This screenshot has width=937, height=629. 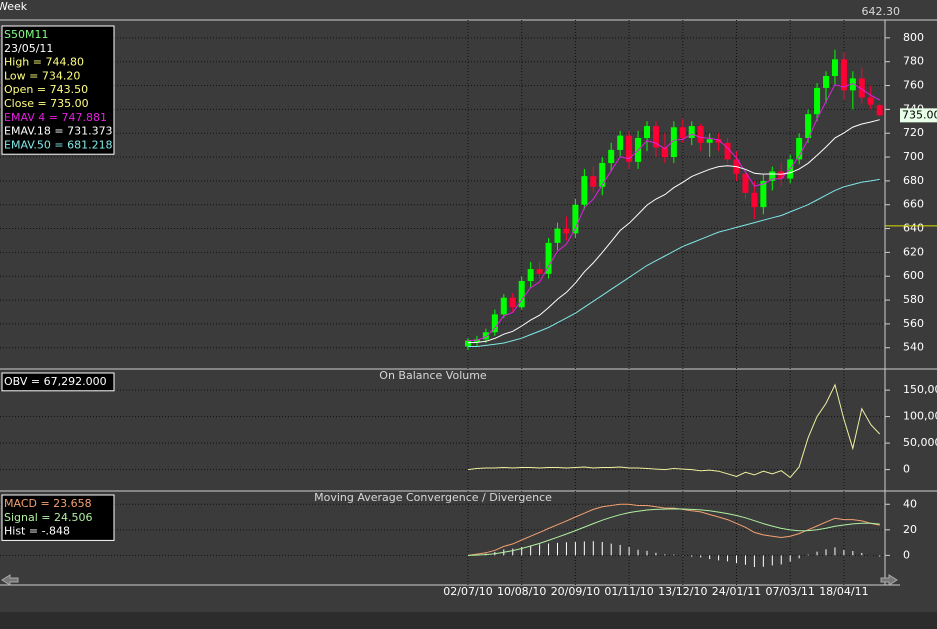 What do you see at coordinates (55, 117) in the screenshot?
I see `legend-entry: EMAV 4 = 747.881` at bounding box center [55, 117].